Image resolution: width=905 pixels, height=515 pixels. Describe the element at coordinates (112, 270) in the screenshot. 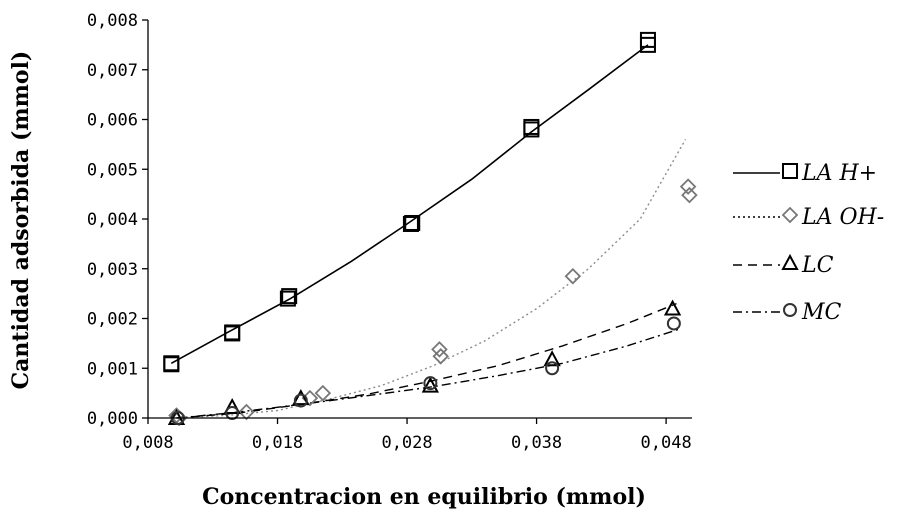

I see `y-tick-label: 0,003` at that location.